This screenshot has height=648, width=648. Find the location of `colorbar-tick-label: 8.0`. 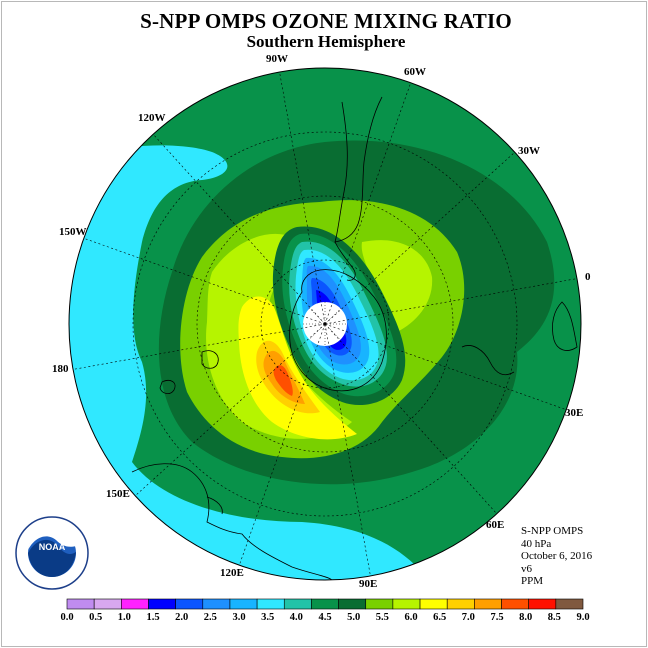

colorbar-tick-label: 8.0 is located at coordinates (525, 617).